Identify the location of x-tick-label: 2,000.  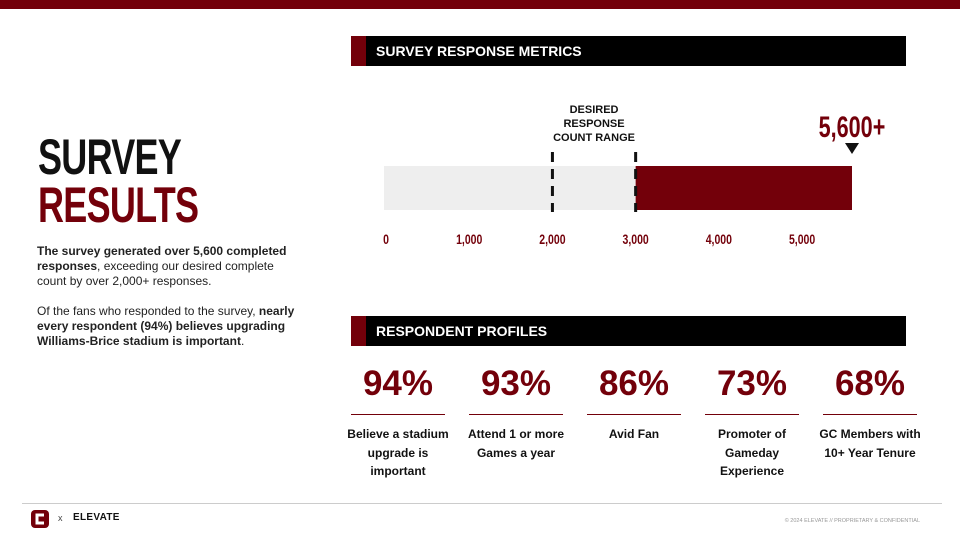
(552, 240).